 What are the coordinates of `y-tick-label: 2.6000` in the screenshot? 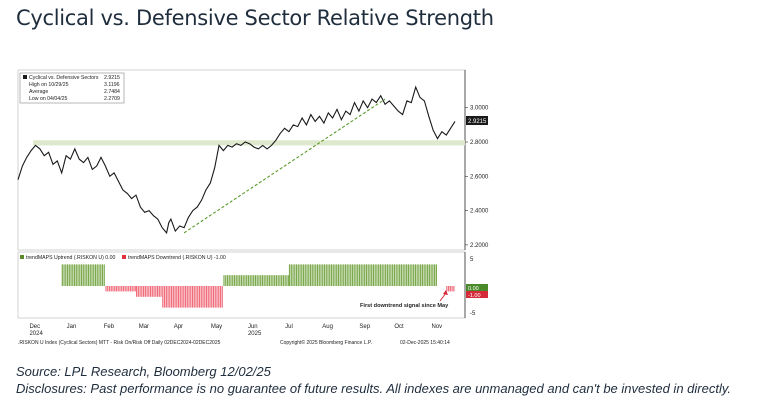 It's located at (479, 177).